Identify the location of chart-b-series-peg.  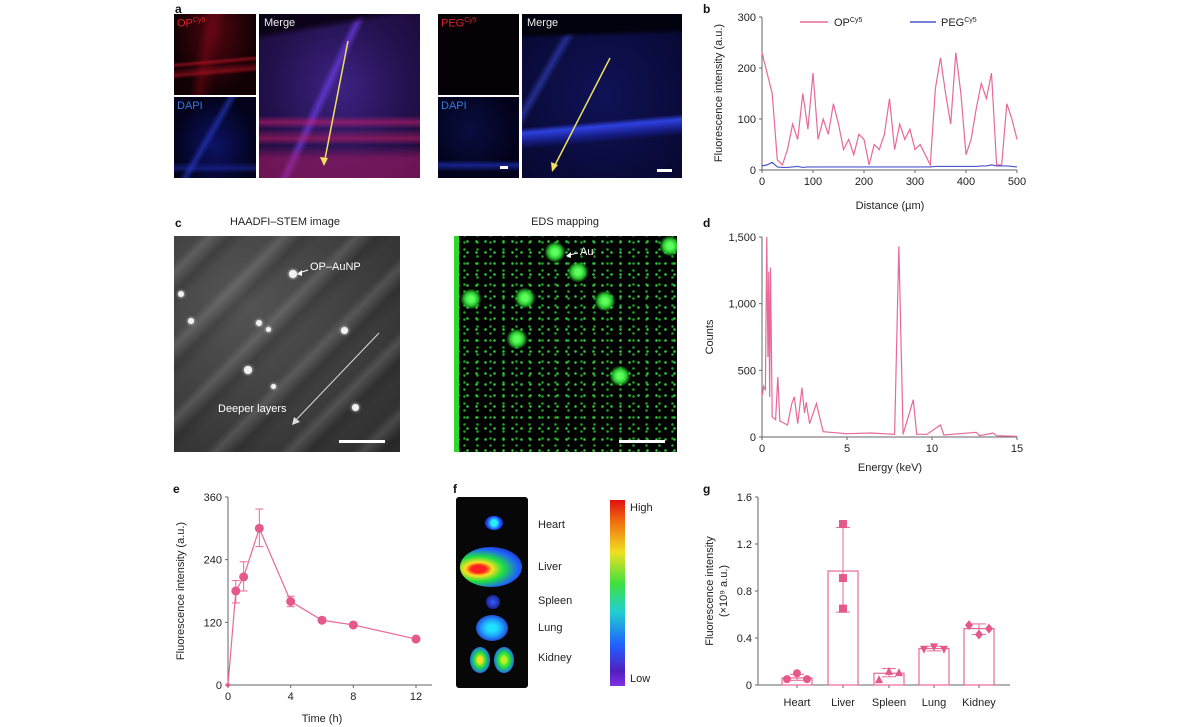
(889, 165).